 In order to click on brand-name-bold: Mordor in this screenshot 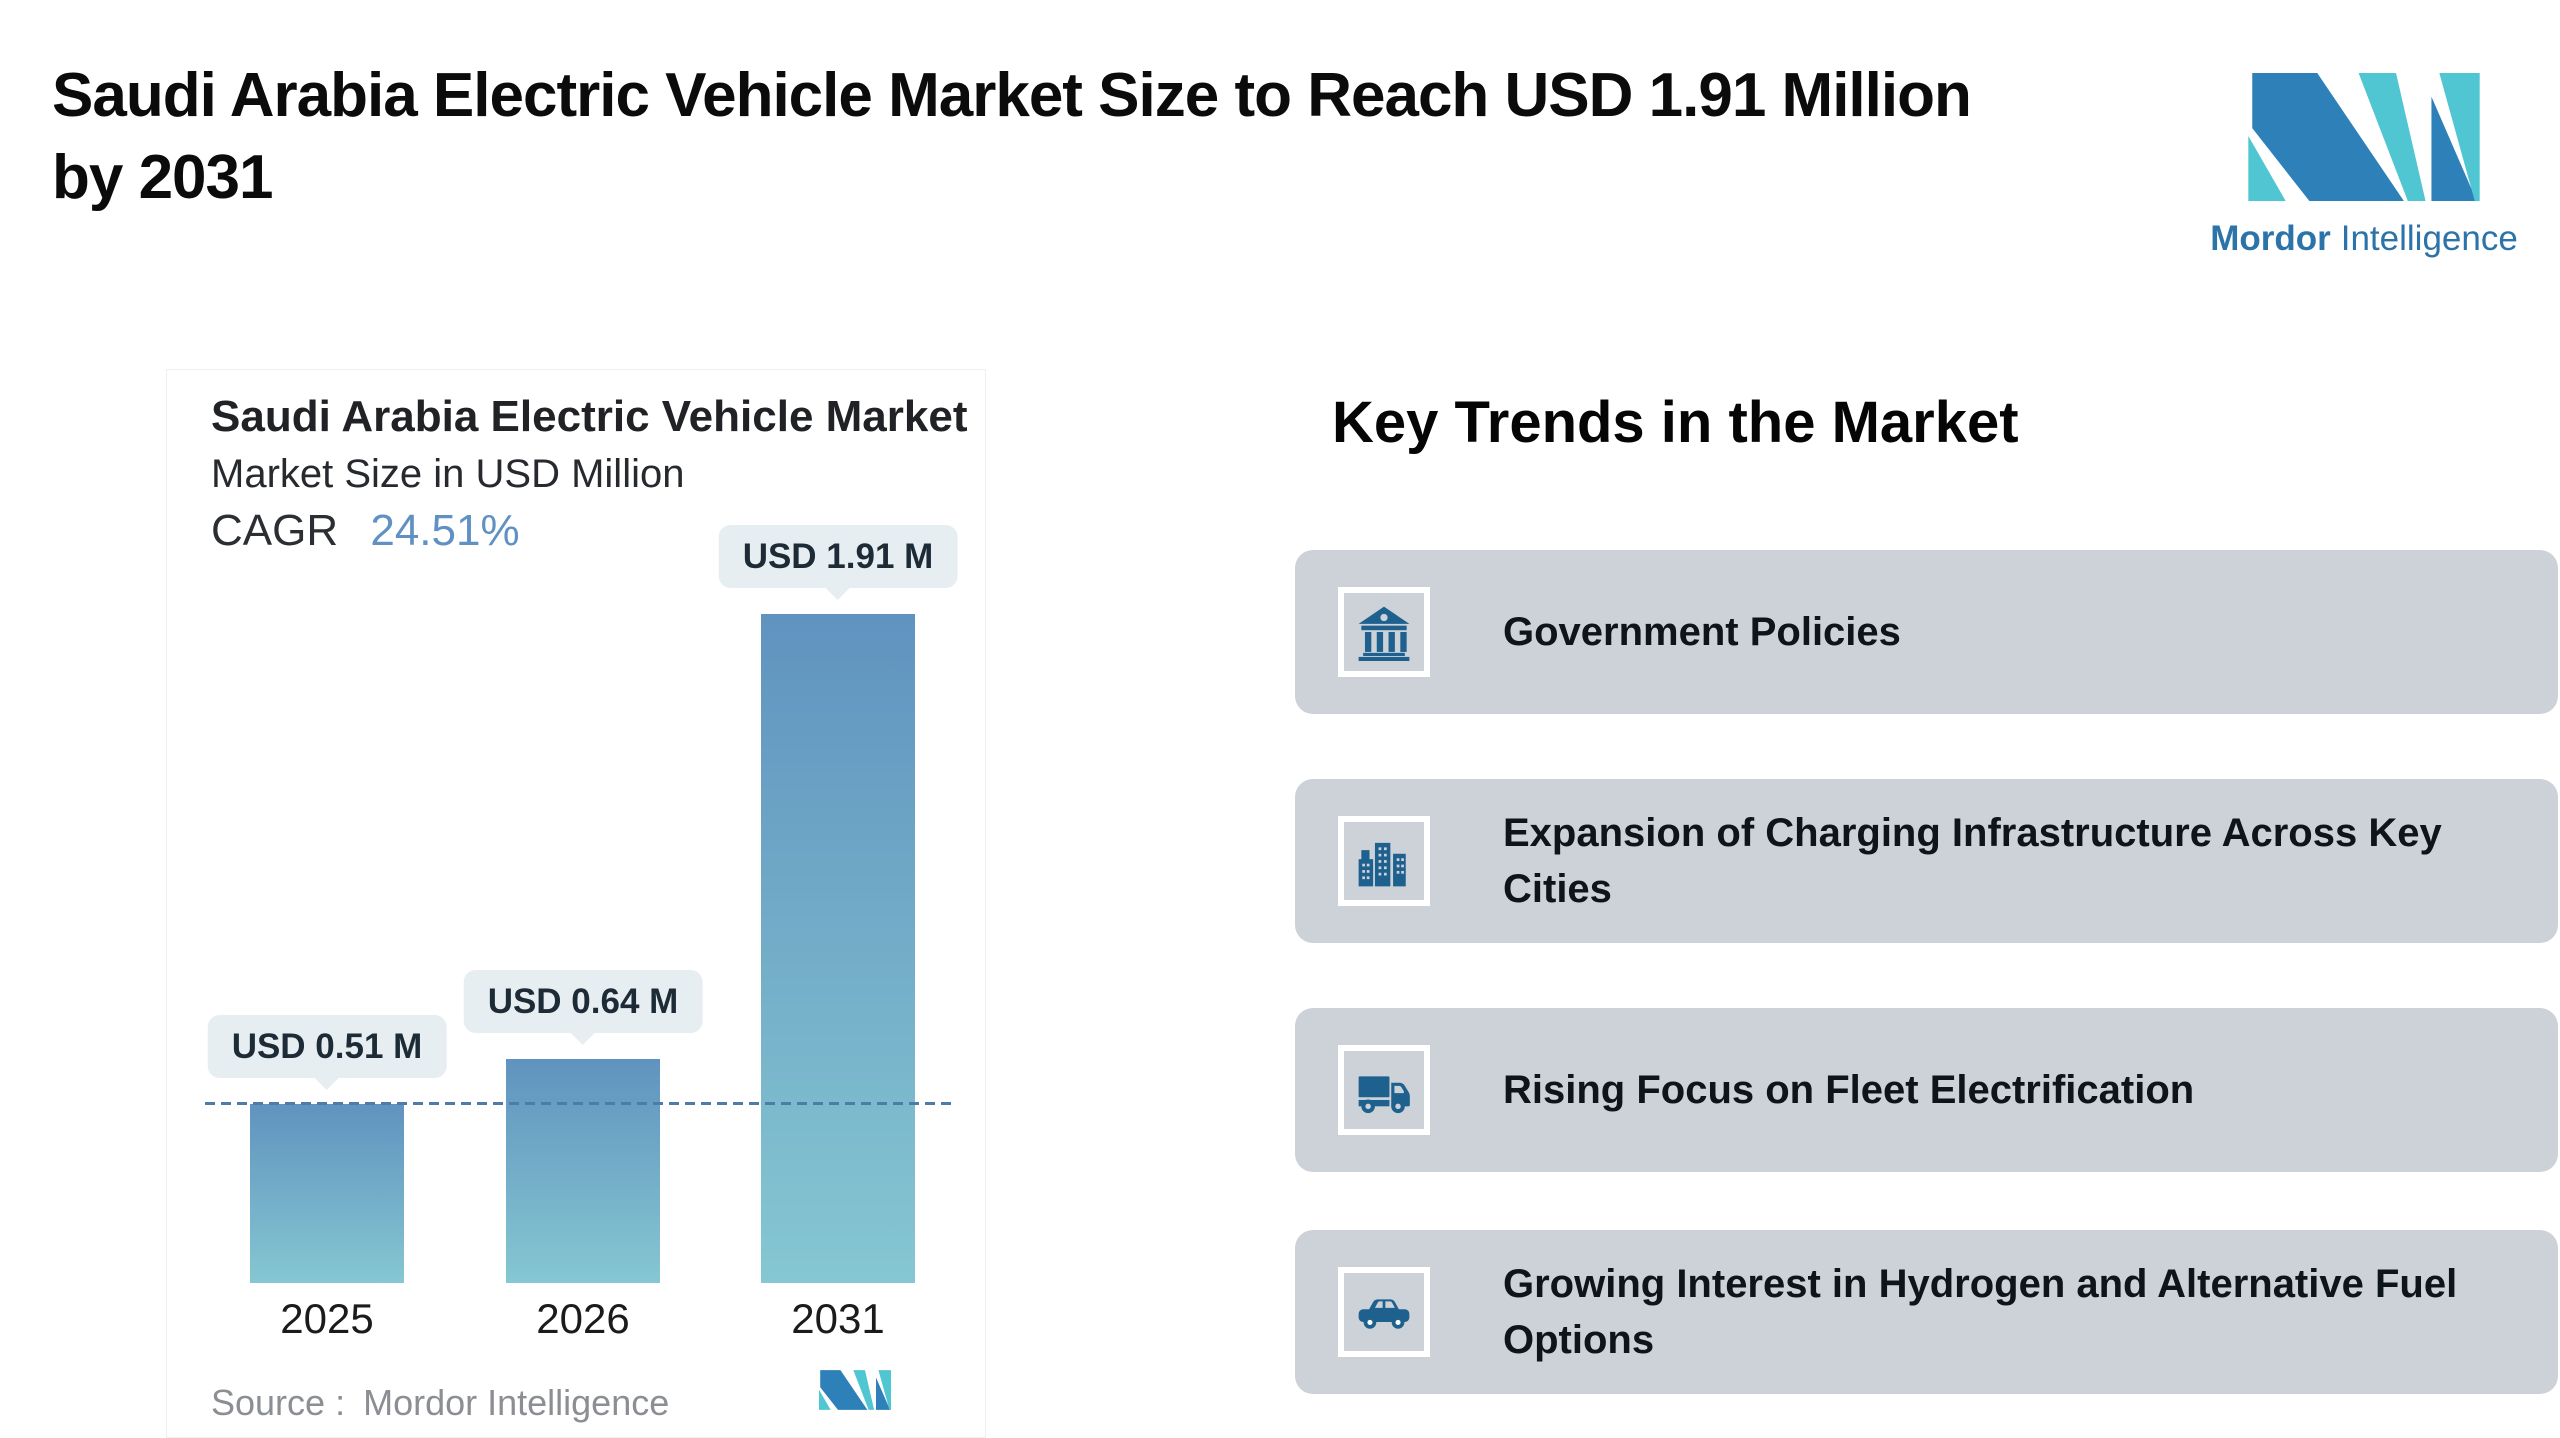, I will do `click(2270, 238)`.